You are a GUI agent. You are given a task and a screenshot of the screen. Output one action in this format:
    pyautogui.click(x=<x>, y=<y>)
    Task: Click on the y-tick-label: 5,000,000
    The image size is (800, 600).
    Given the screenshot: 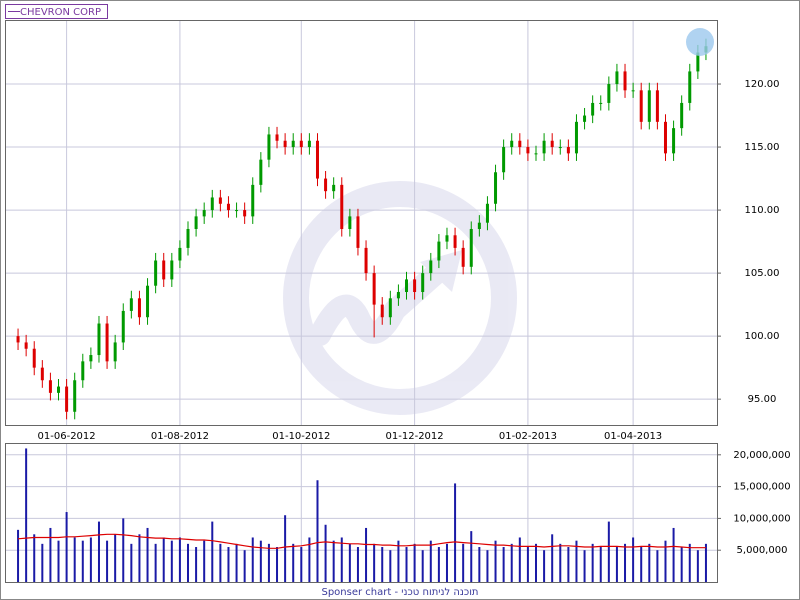 What is the action you would take?
    pyautogui.click(x=762, y=550)
    